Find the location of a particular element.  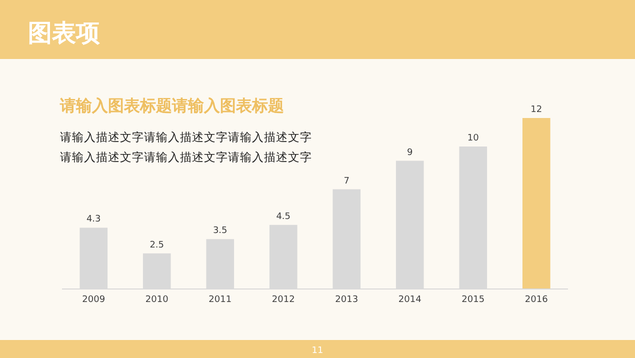

x-tick-label: 2011 is located at coordinates (220, 300).